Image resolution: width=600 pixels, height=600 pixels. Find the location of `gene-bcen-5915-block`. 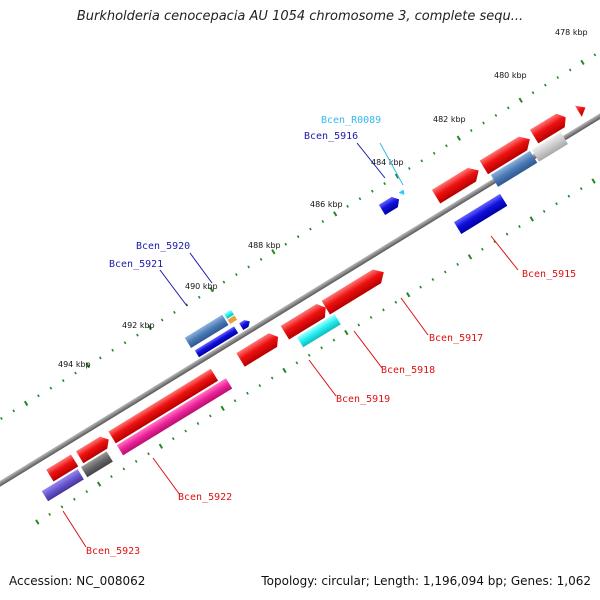

gene-bcen-5915-block is located at coordinates (515, 167).